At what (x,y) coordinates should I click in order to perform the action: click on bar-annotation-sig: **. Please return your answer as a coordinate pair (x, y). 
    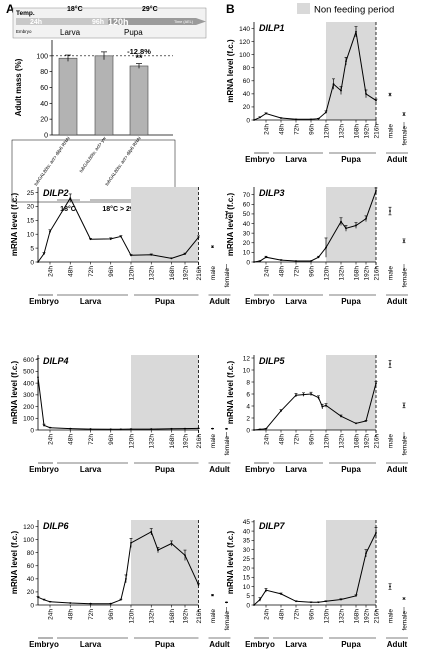
    Looking at the image, I should click on (139, 58).